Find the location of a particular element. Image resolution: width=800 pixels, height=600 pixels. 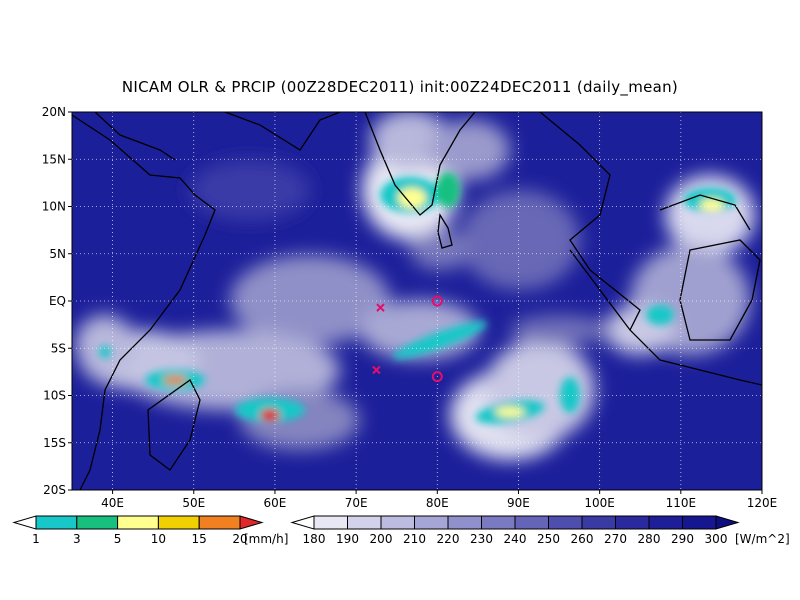

colorbar-tick-label: 180 is located at coordinates (314, 539).